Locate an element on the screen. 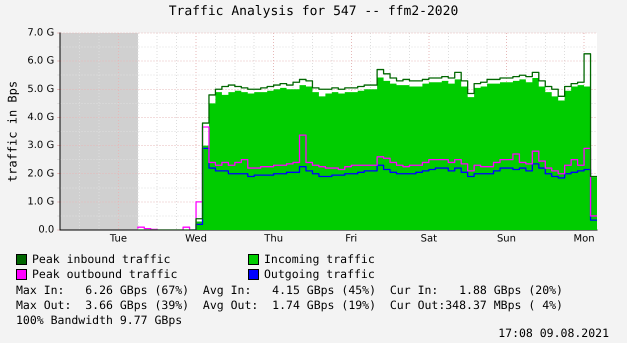 This screenshot has width=627, height=343. y-tick-label: 2.0 G is located at coordinates (40, 174).